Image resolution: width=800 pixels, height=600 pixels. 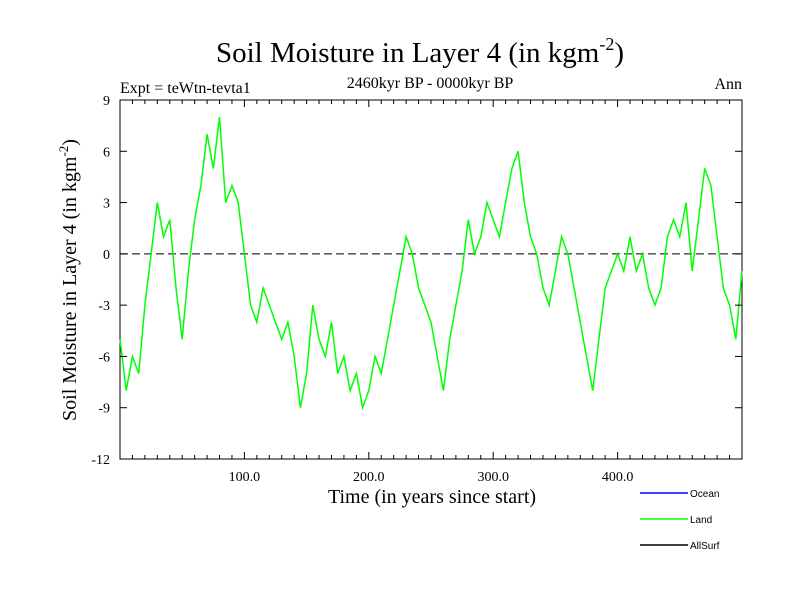 What do you see at coordinates (104, 306) in the screenshot?
I see `y-tick-label: -3` at bounding box center [104, 306].